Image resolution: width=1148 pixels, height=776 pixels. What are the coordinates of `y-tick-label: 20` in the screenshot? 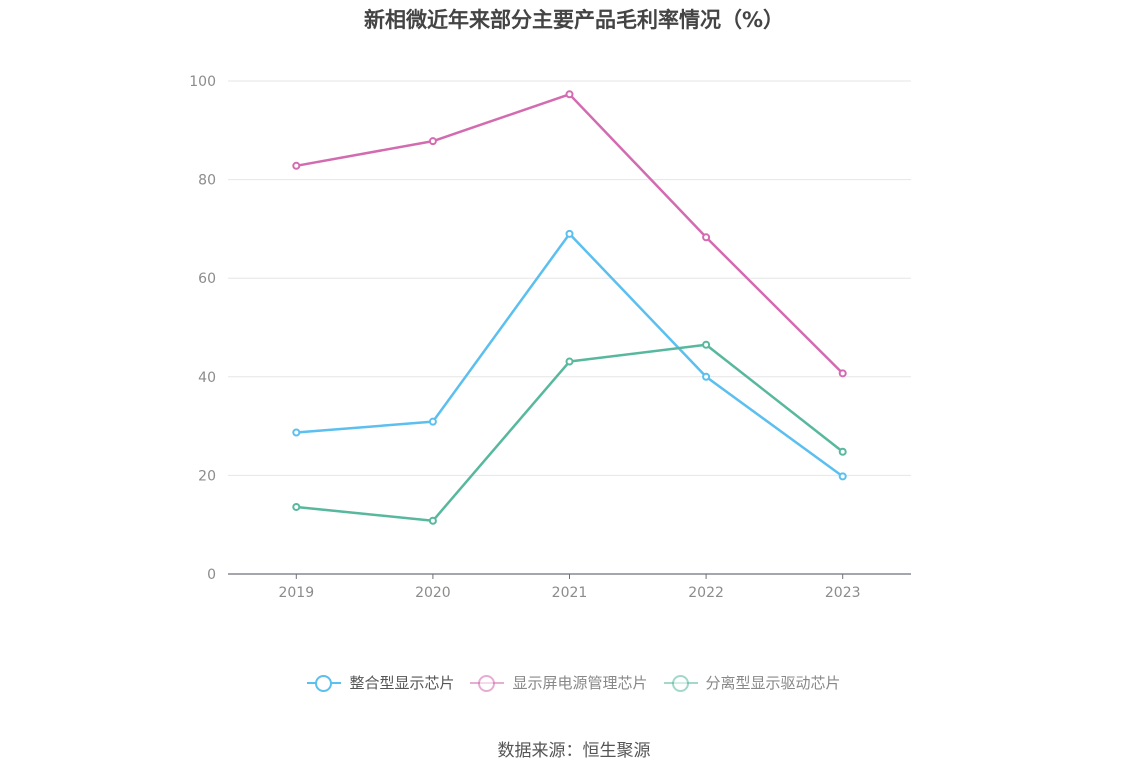 It's located at (207, 476).